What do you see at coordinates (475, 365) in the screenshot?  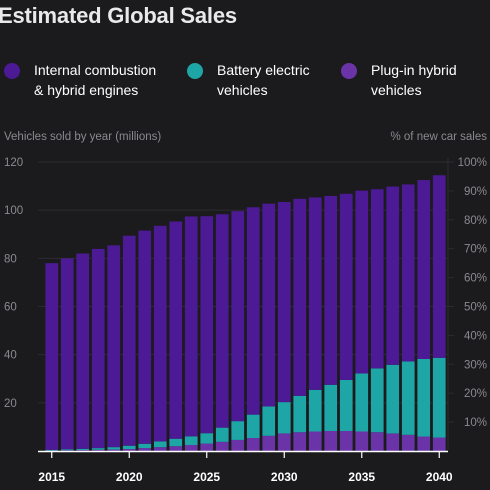 I see `y-tick-right-30: 30%` at bounding box center [475, 365].